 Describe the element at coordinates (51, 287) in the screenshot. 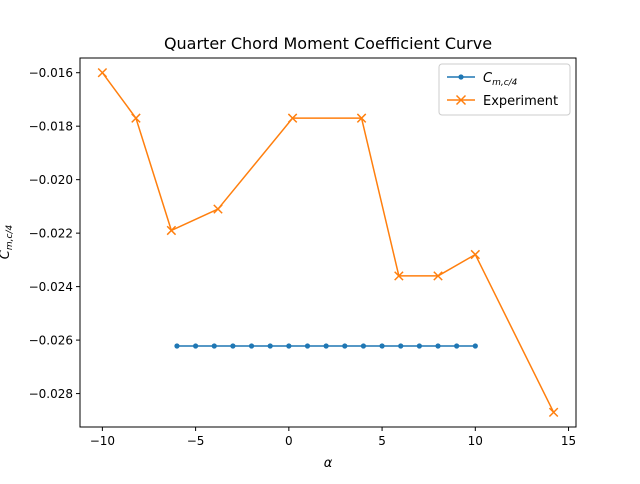

I see `y-tick-label: −0.024` at that location.